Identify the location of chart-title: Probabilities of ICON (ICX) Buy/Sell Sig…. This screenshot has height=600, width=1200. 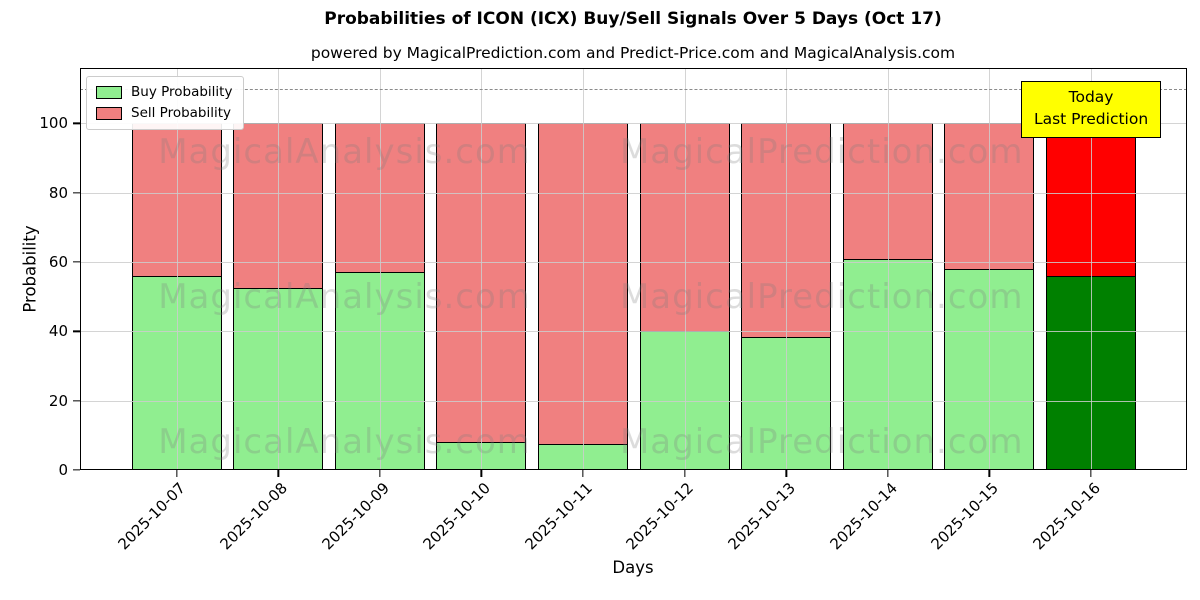
(633, 19).